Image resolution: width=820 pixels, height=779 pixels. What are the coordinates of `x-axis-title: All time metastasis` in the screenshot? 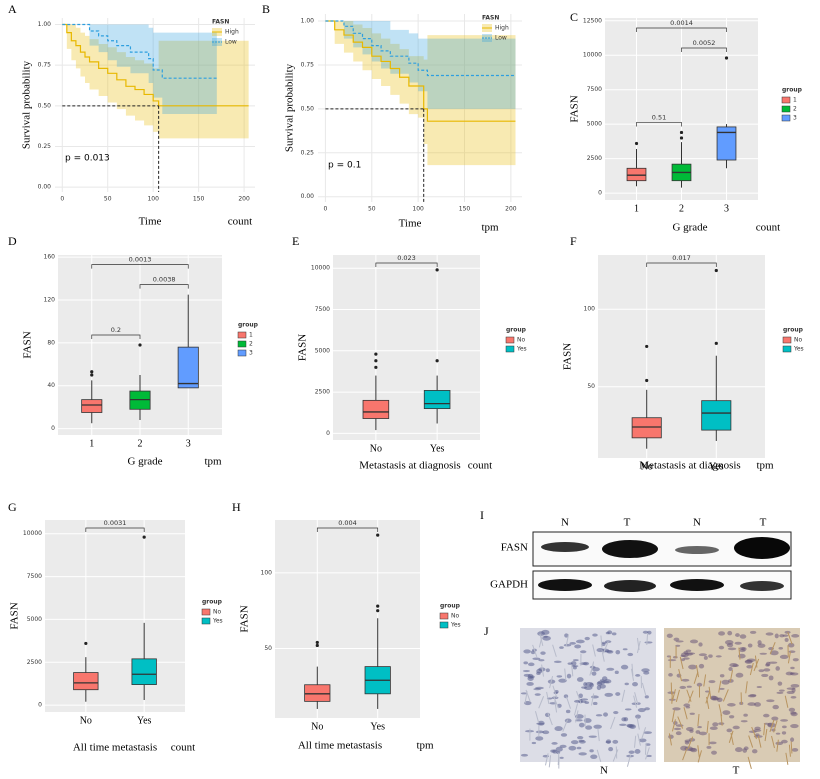 It's located at (340, 746).